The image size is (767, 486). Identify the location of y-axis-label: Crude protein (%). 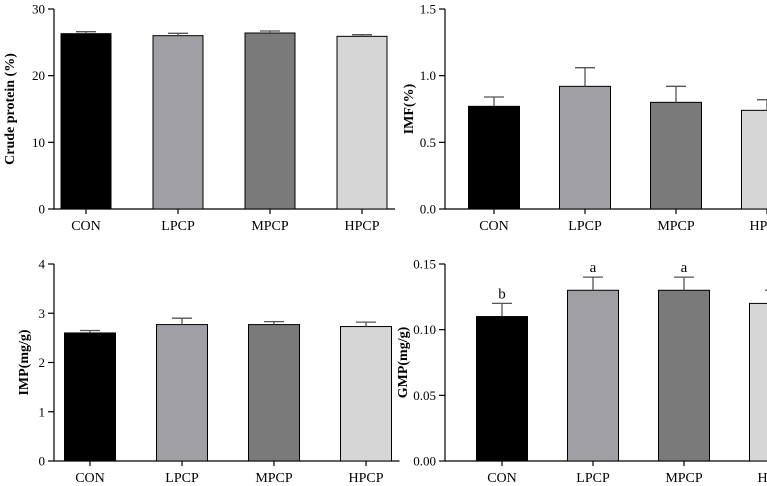
(10, 109).